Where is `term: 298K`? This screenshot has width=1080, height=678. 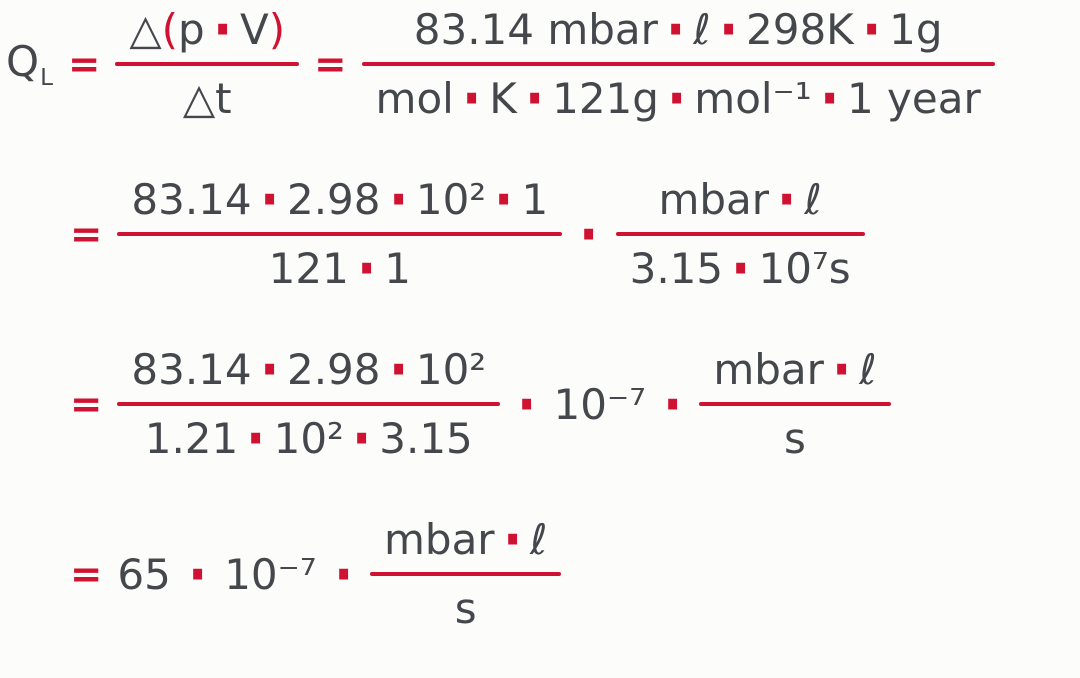 term: 298K is located at coordinates (800, 29).